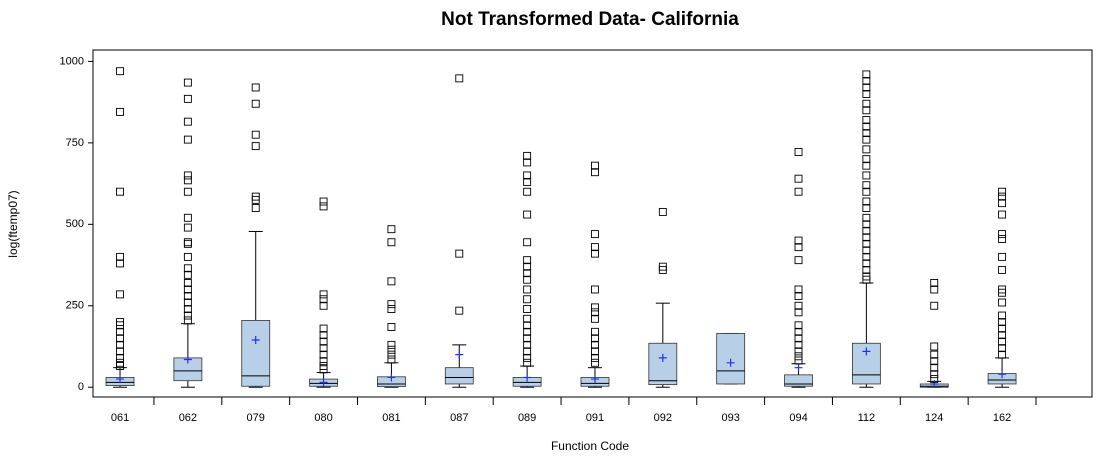 The image size is (1107, 457). What do you see at coordinates (391, 418) in the screenshot?
I see `x-tick-label: 081` at bounding box center [391, 418].